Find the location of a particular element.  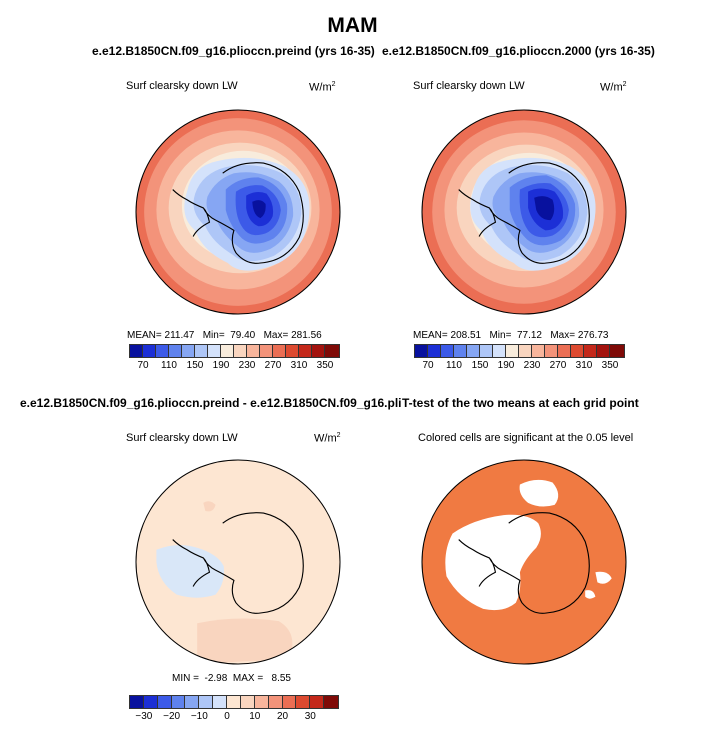

panel-2-stats: MEAN= 208.51 Min= 77.12 Max= 276.73 is located at coordinates (511, 335).